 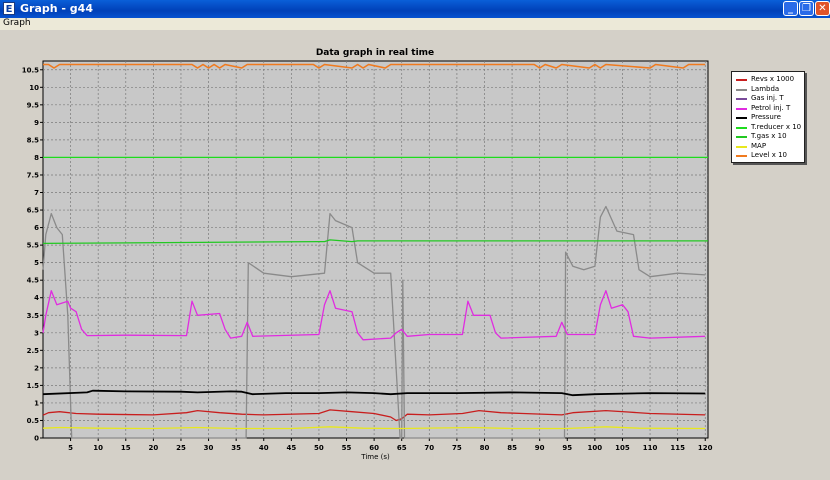 I want to click on x-tick-label: 65, so click(x=402, y=448).